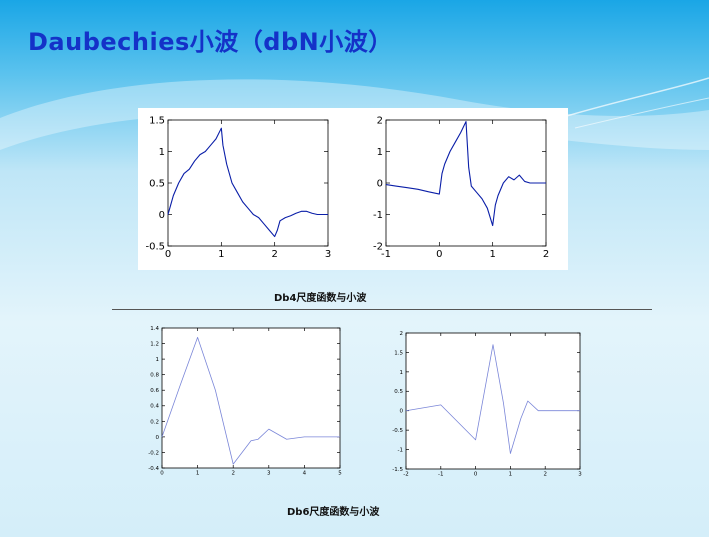  Describe the element at coordinates (154, 329) in the screenshot. I see `y-tick-label: 1.4` at that location.